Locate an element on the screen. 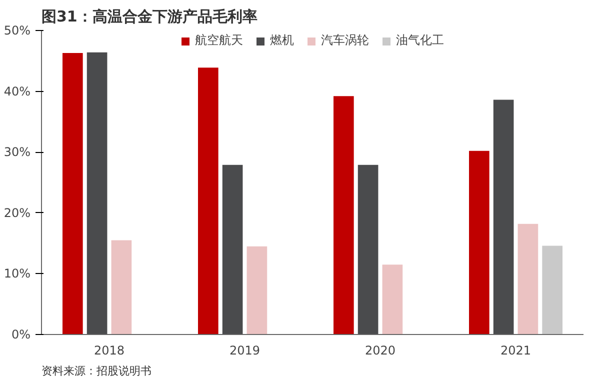  legend-label: 油气化工 is located at coordinates (420, 40).